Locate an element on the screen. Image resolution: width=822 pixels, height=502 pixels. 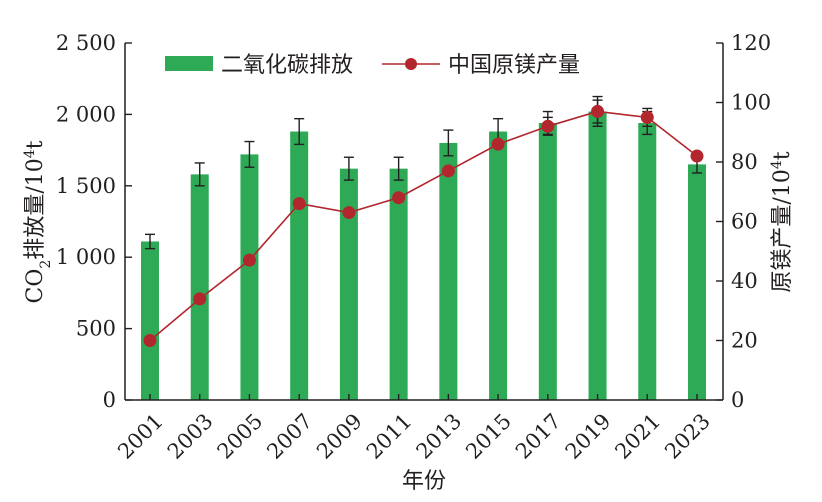
x-tick-label-2005: 2005 is located at coordinates (240, 436).